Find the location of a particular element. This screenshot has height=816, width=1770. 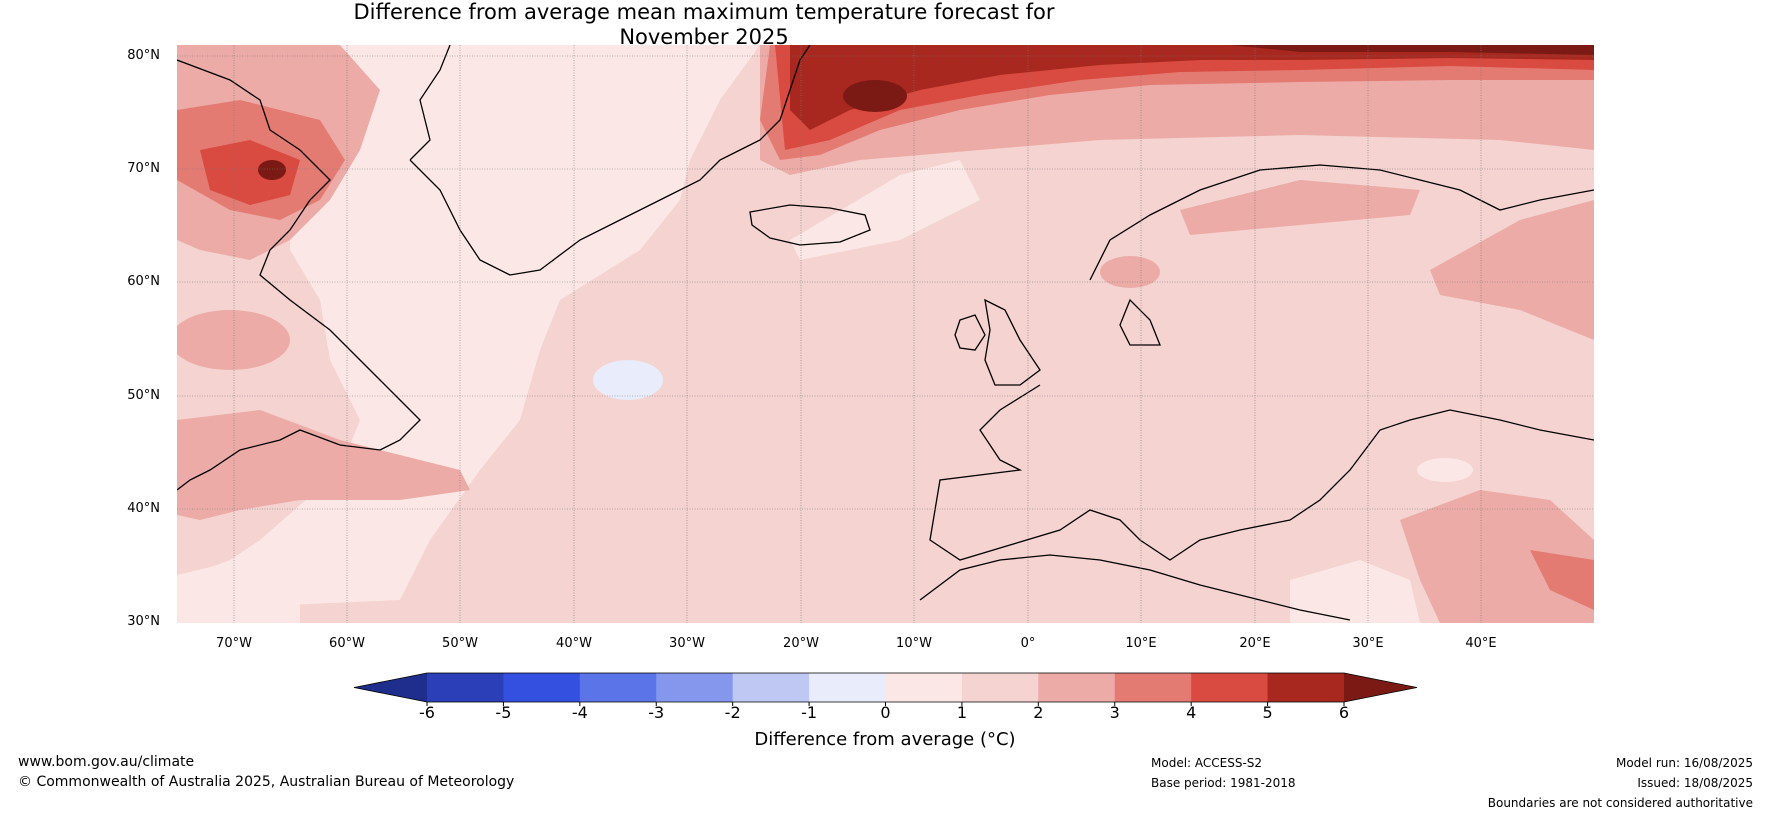

colorbar-extend-high is located at coordinates (1380, 687).